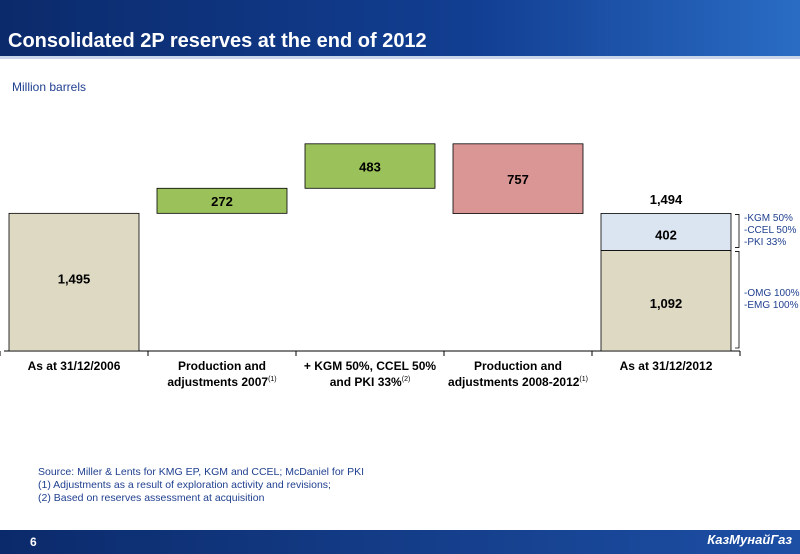 The image size is (800, 554). What do you see at coordinates (666, 303) in the screenshot?
I see `value-label: 1,092` at bounding box center [666, 303].